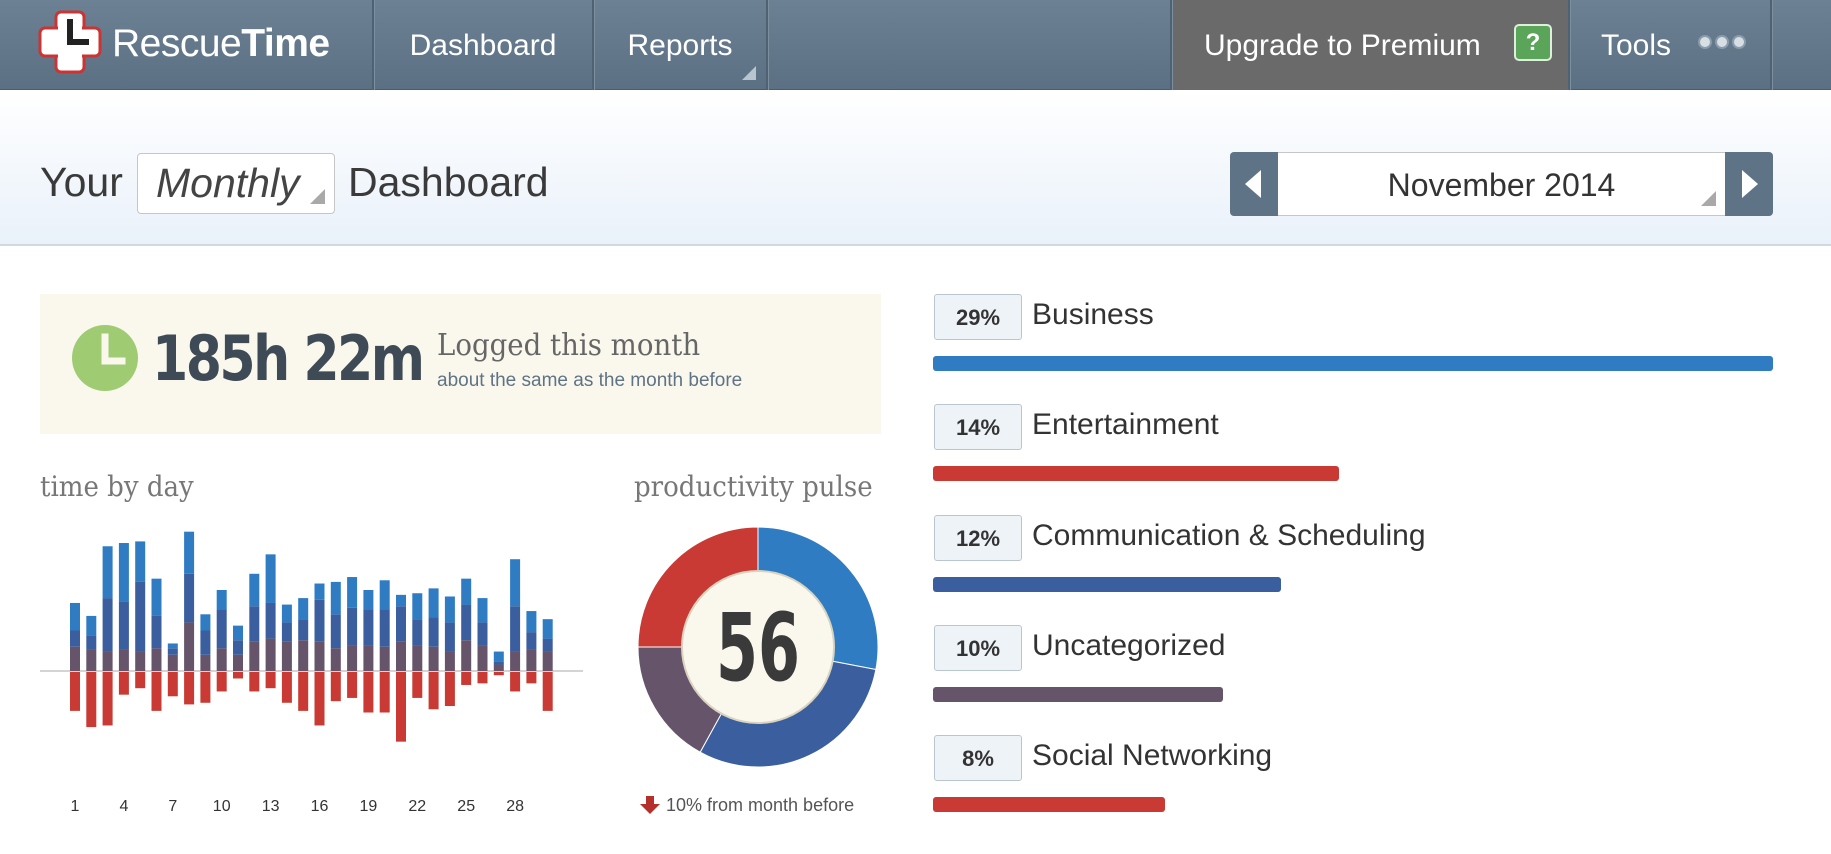  I want to click on productivity-pulse-donut: 56, so click(758, 647).